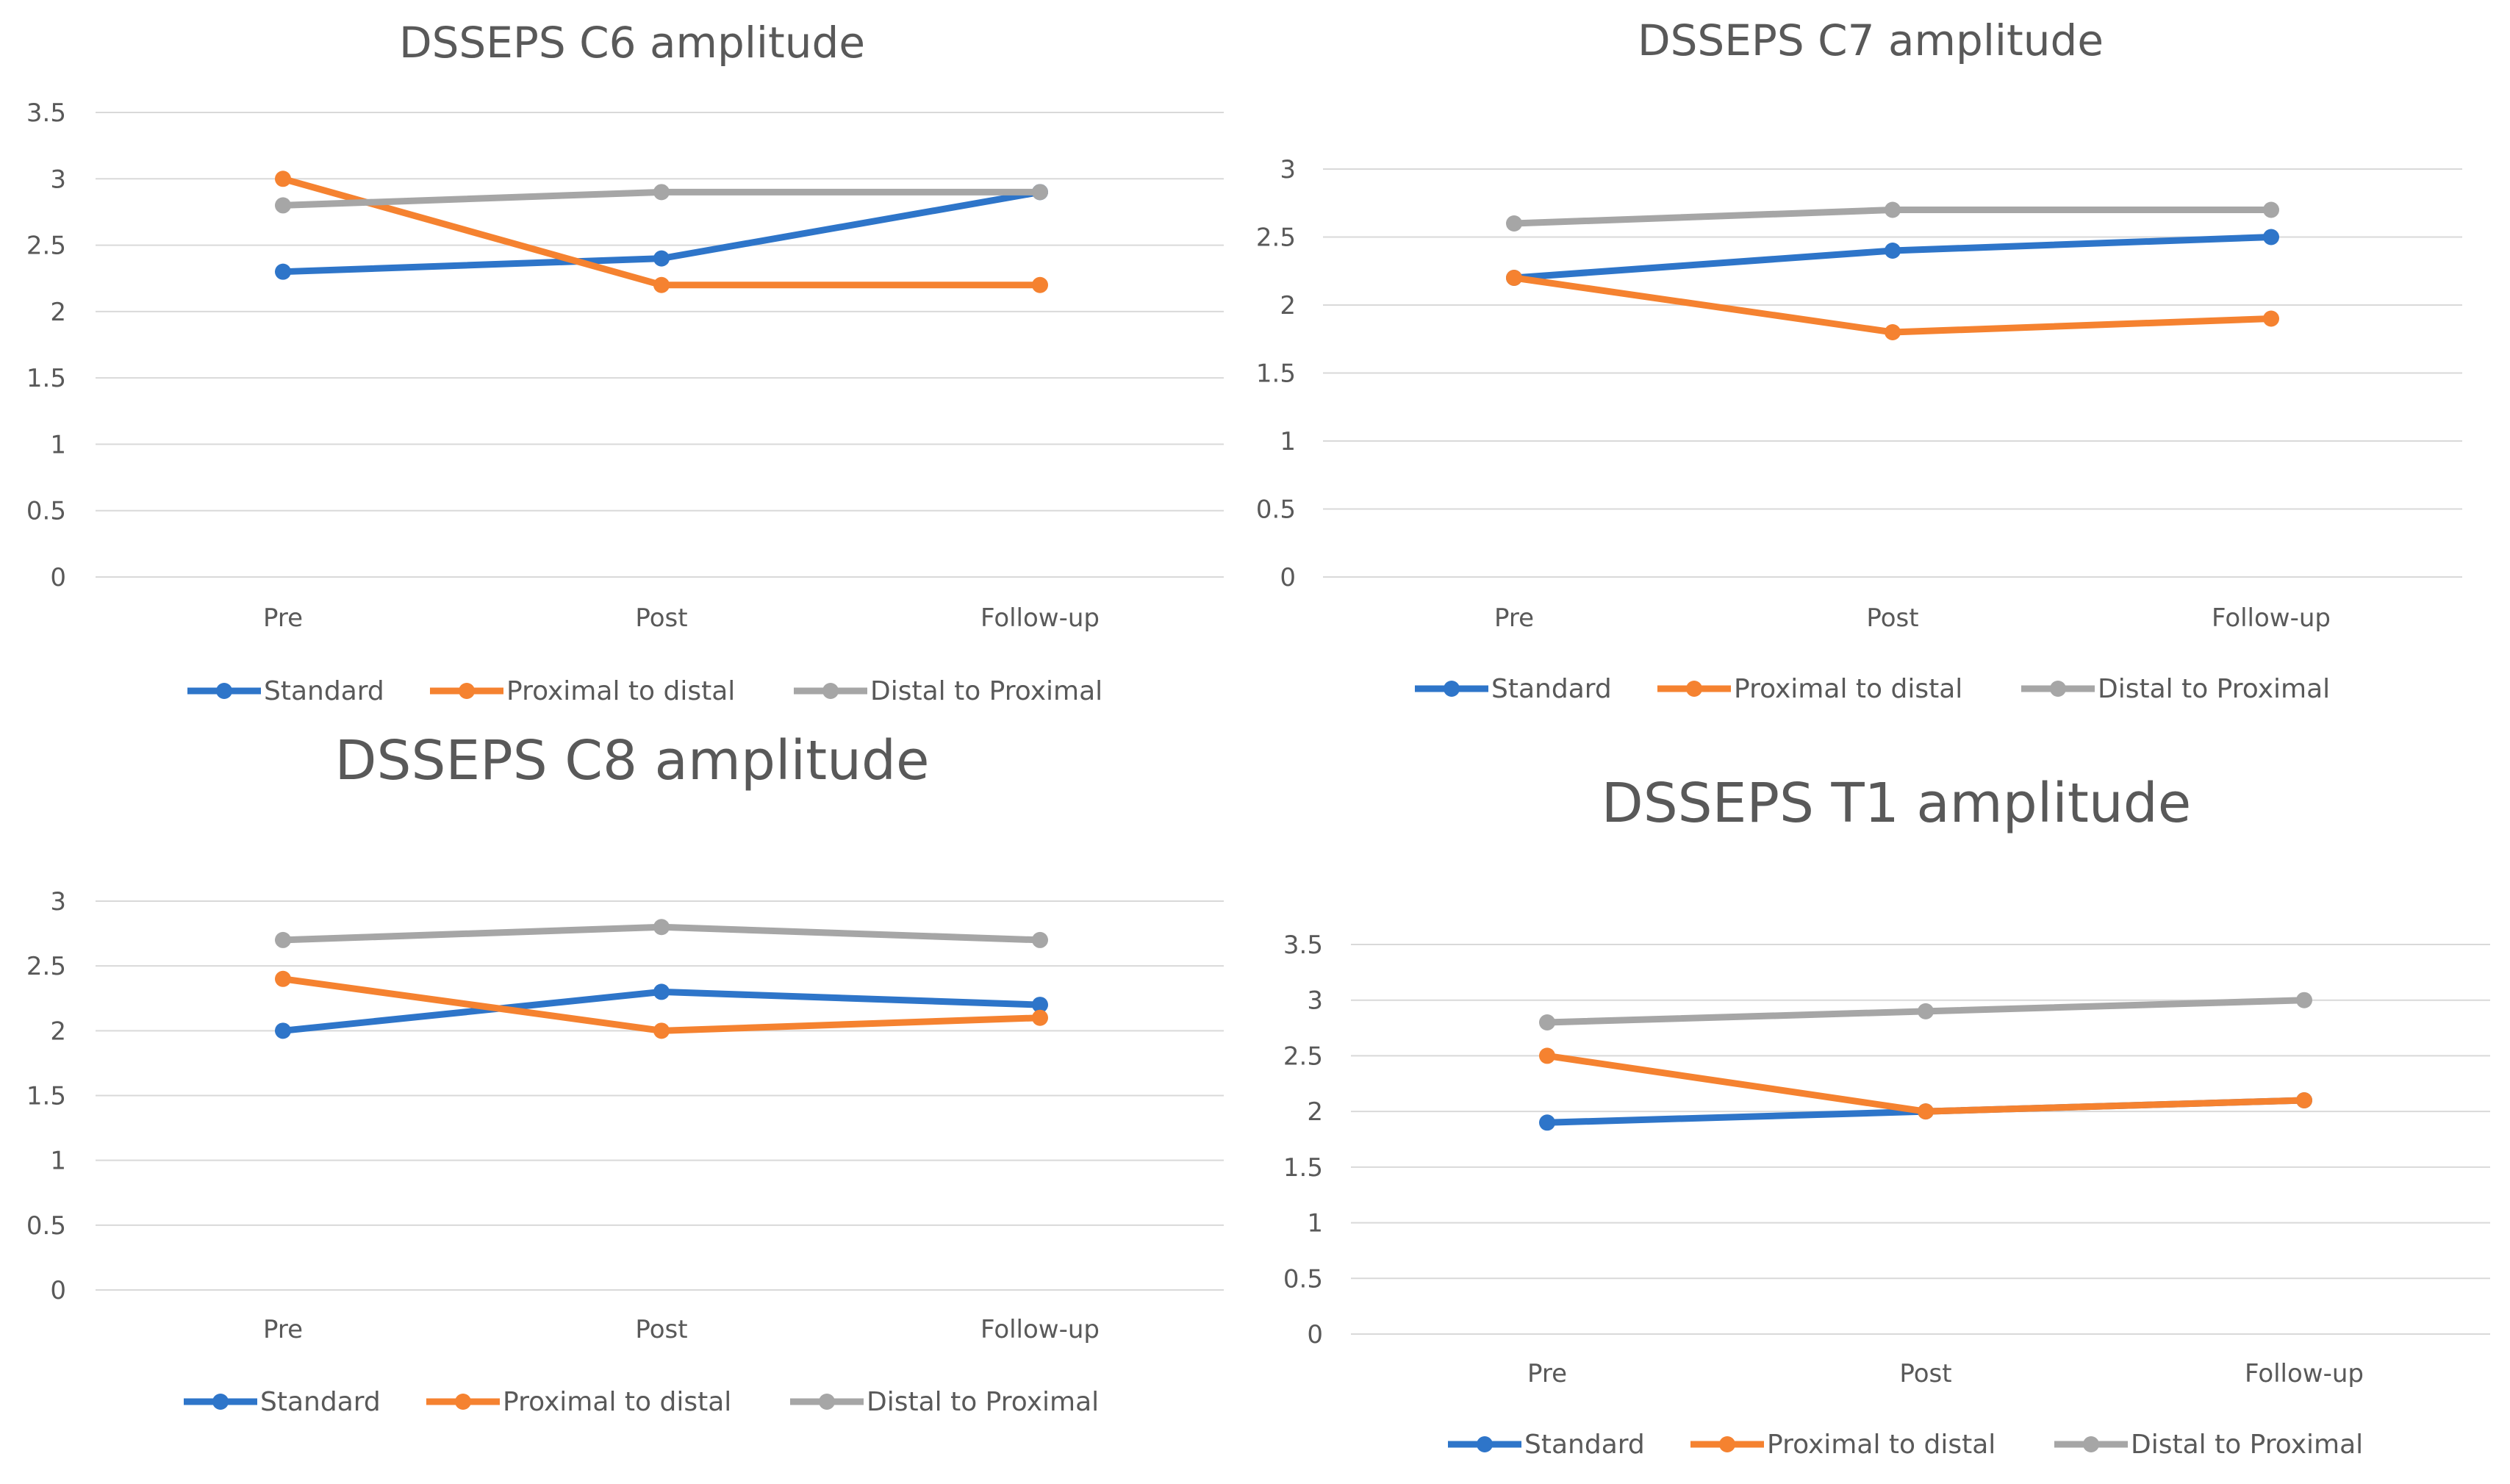 Image resolution: width=2510 pixels, height=1484 pixels. Describe the element at coordinates (632, 43) in the screenshot. I see `chart-title: DSSEPS C6 amplitude` at that location.